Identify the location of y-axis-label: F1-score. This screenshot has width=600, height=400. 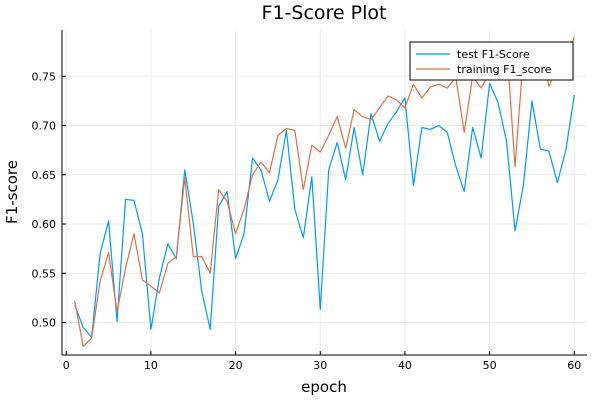
(12, 192).